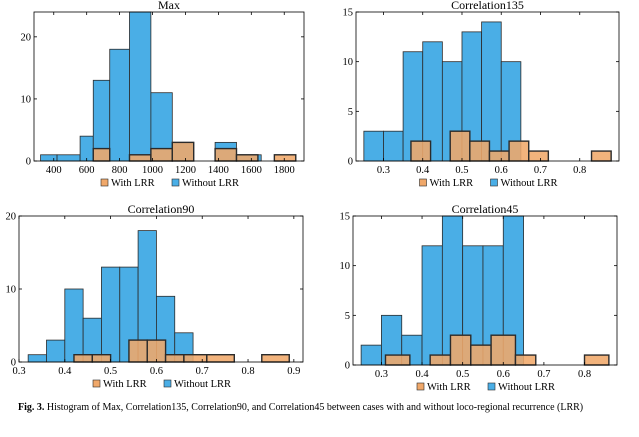 This screenshot has height=437, width=639. What do you see at coordinates (152, 170) in the screenshot?
I see `x-tick-label: 1000` at bounding box center [152, 170].